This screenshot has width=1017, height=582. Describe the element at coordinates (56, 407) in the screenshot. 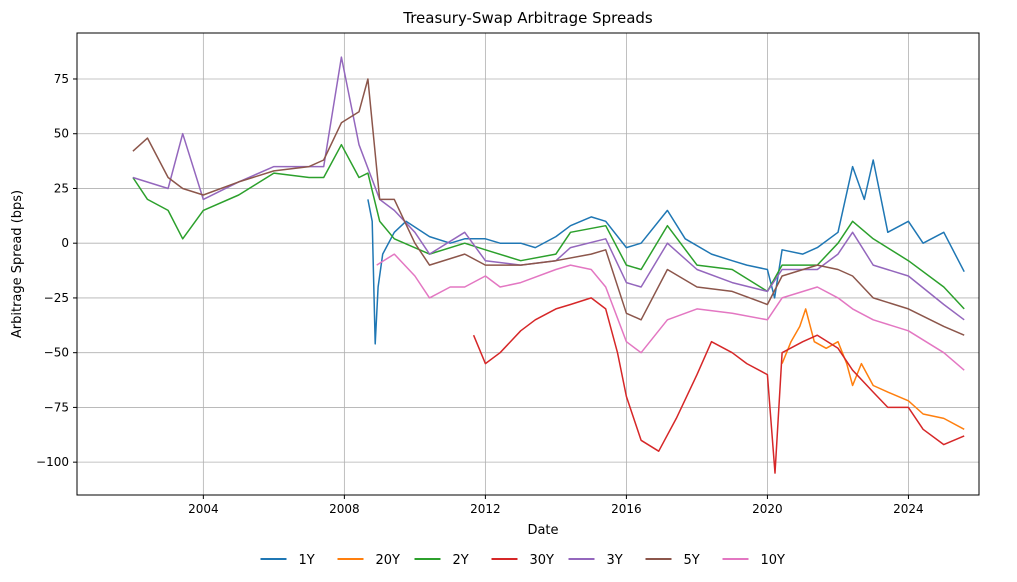

I see `y-tick-label: −75` at that location.